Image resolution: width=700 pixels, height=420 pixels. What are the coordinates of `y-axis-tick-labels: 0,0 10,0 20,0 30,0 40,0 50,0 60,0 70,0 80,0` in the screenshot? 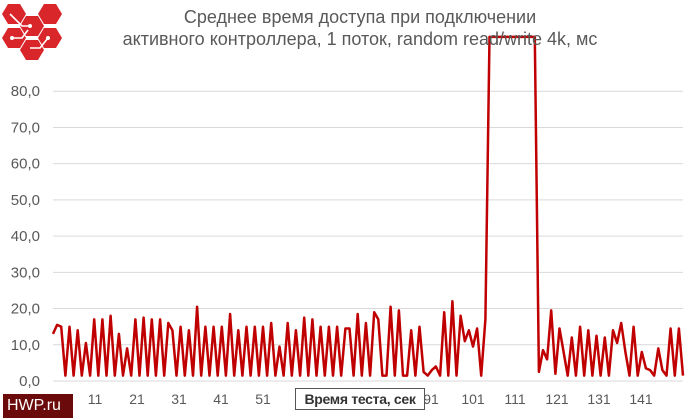 It's located at (25, 236).